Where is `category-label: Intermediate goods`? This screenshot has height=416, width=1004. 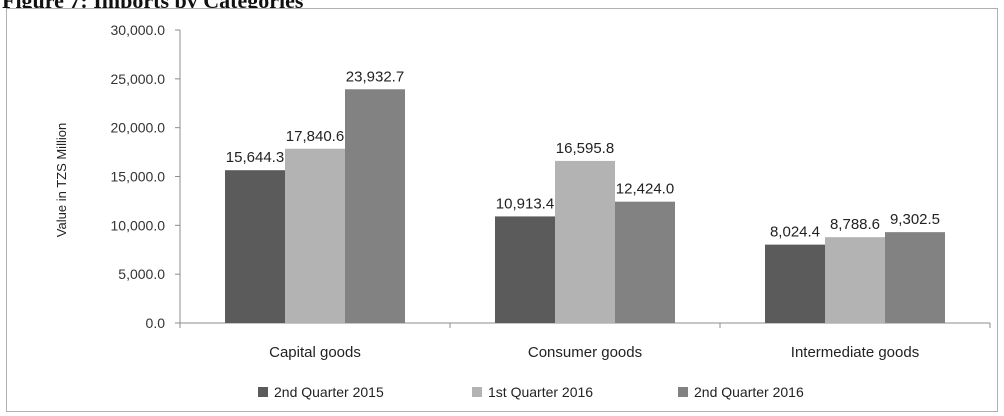
category-label: Intermediate goods is located at coordinates (855, 352).